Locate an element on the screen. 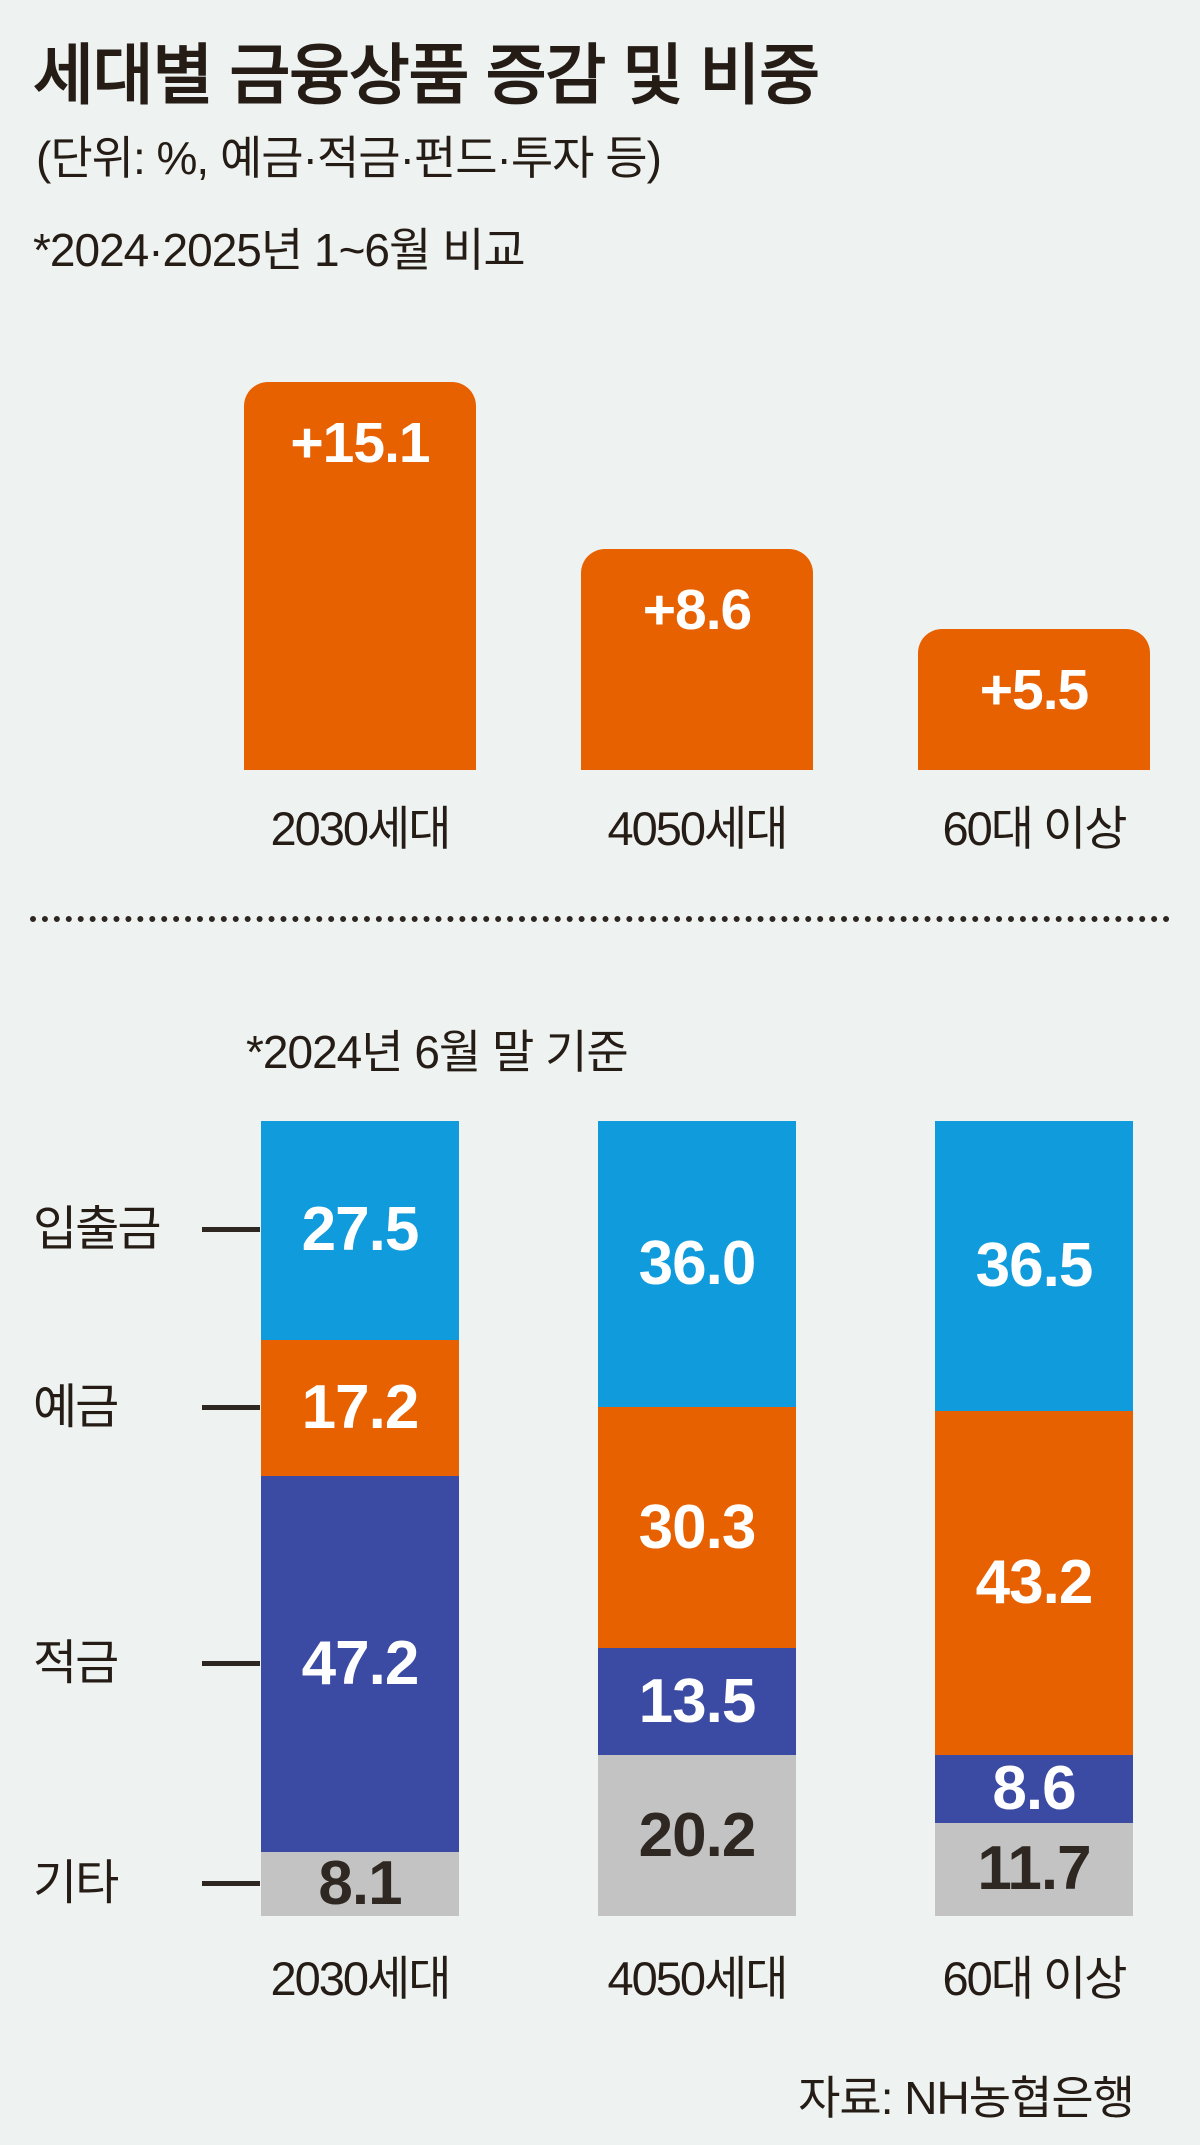  segment-value: 27.5 is located at coordinates (360, 1230).